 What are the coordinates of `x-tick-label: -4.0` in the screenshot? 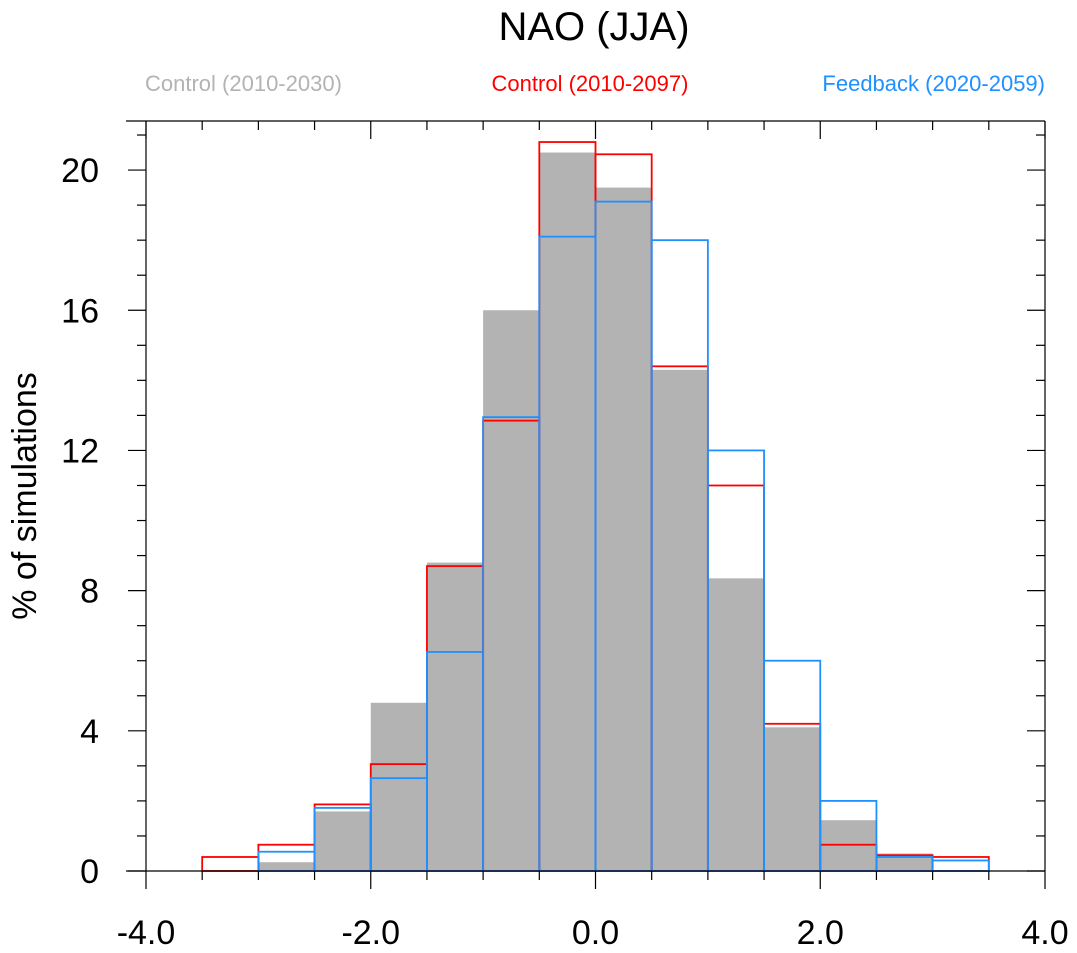 It's located at (146, 933).